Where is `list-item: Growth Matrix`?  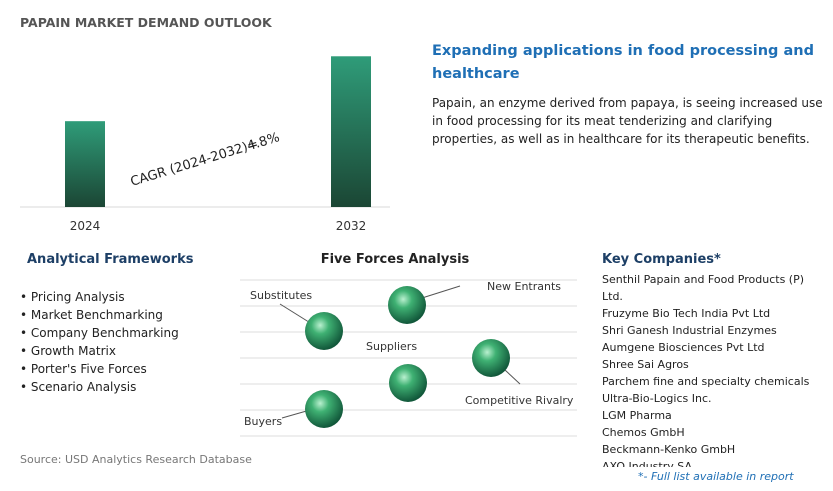 list-item: Growth Matrix is located at coordinates (99, 351).